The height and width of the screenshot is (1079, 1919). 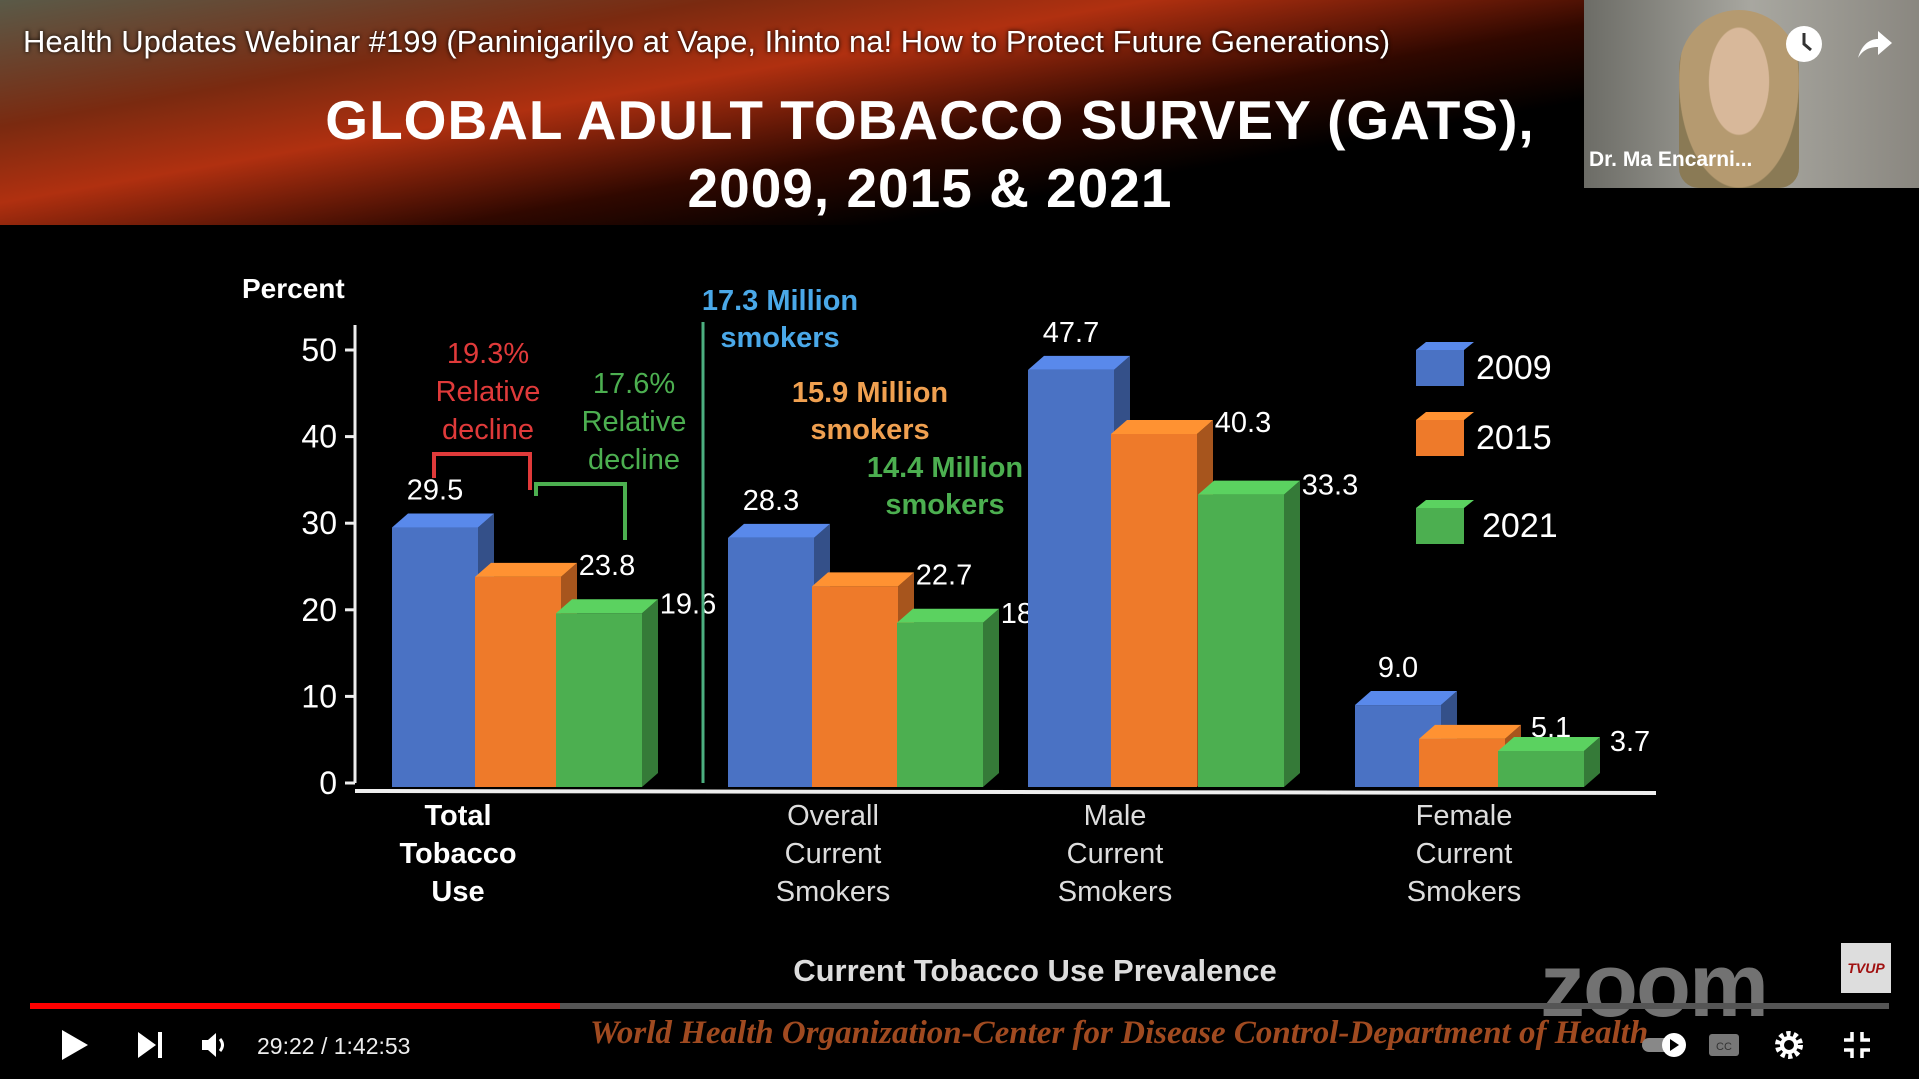 What do you see at coordinates (482, 471) in the screenshot?
I see `bracket-2015` at bounding box center [482, 471].